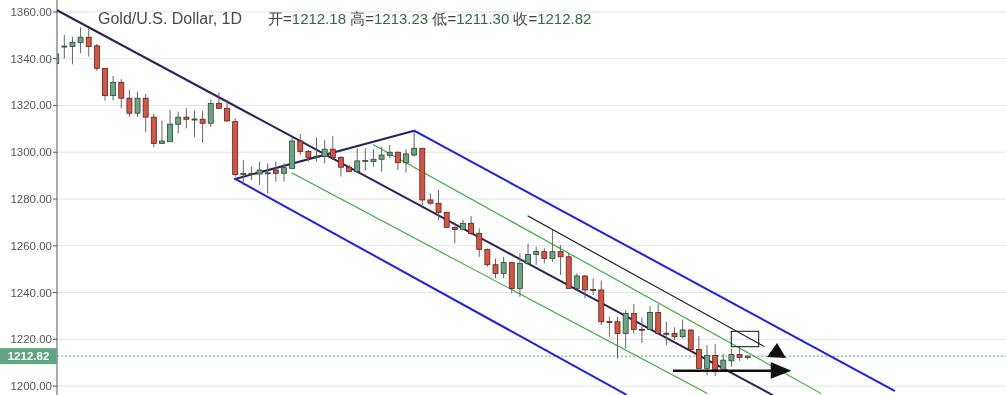 Image resolution: width=1006 pixels, height=395 pixels. I want to click on y-tick-label: 1200.00, so click(31, 386).